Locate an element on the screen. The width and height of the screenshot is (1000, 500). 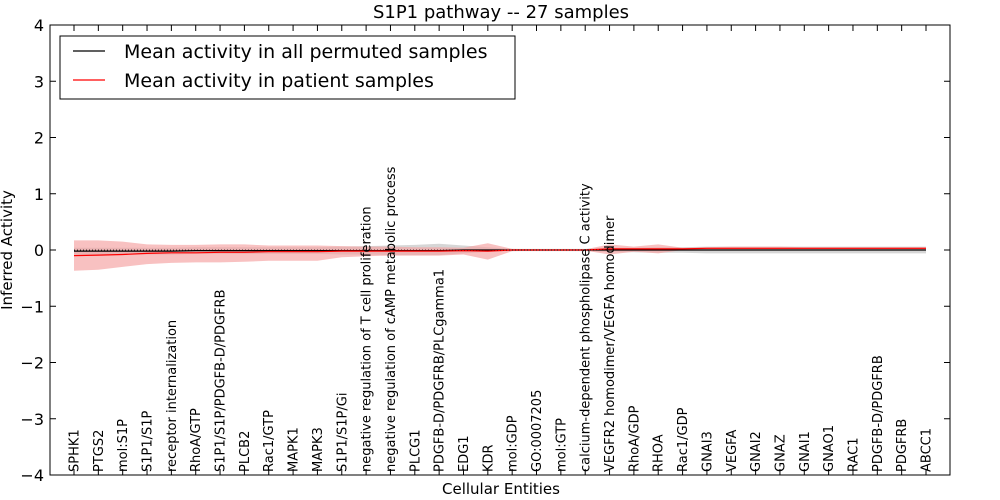
x-tick-label: GNAZ is located at coordinates (780, 453).